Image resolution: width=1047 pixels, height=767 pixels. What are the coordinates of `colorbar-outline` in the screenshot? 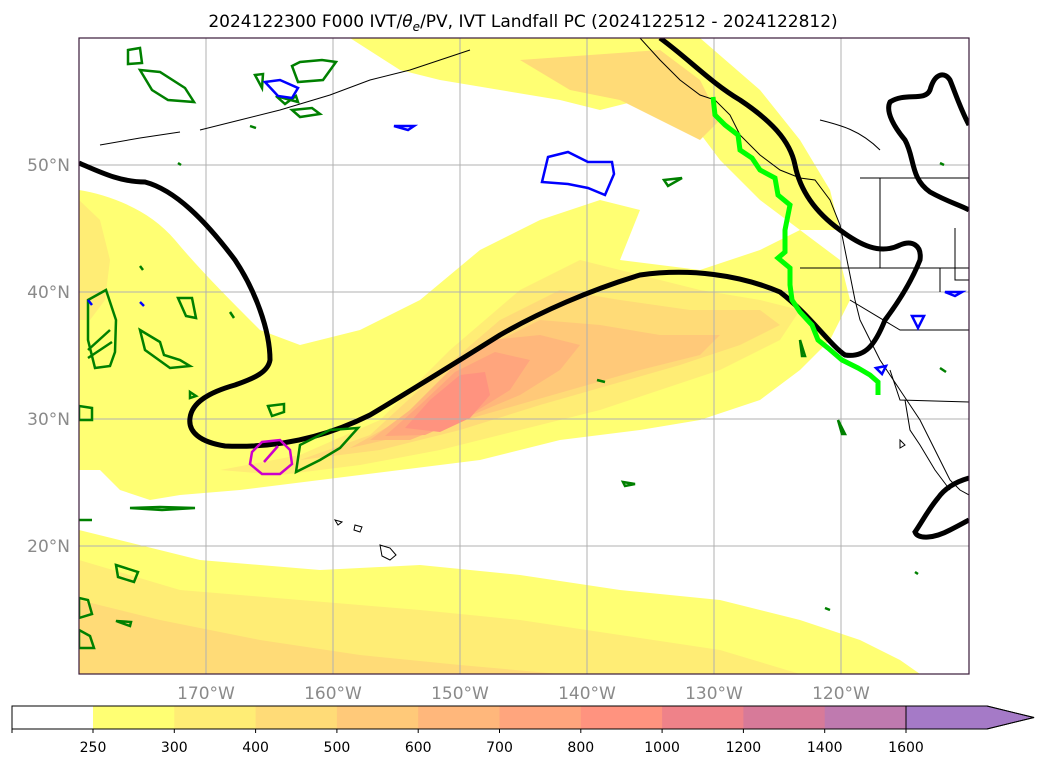 It's located at (523, 717).